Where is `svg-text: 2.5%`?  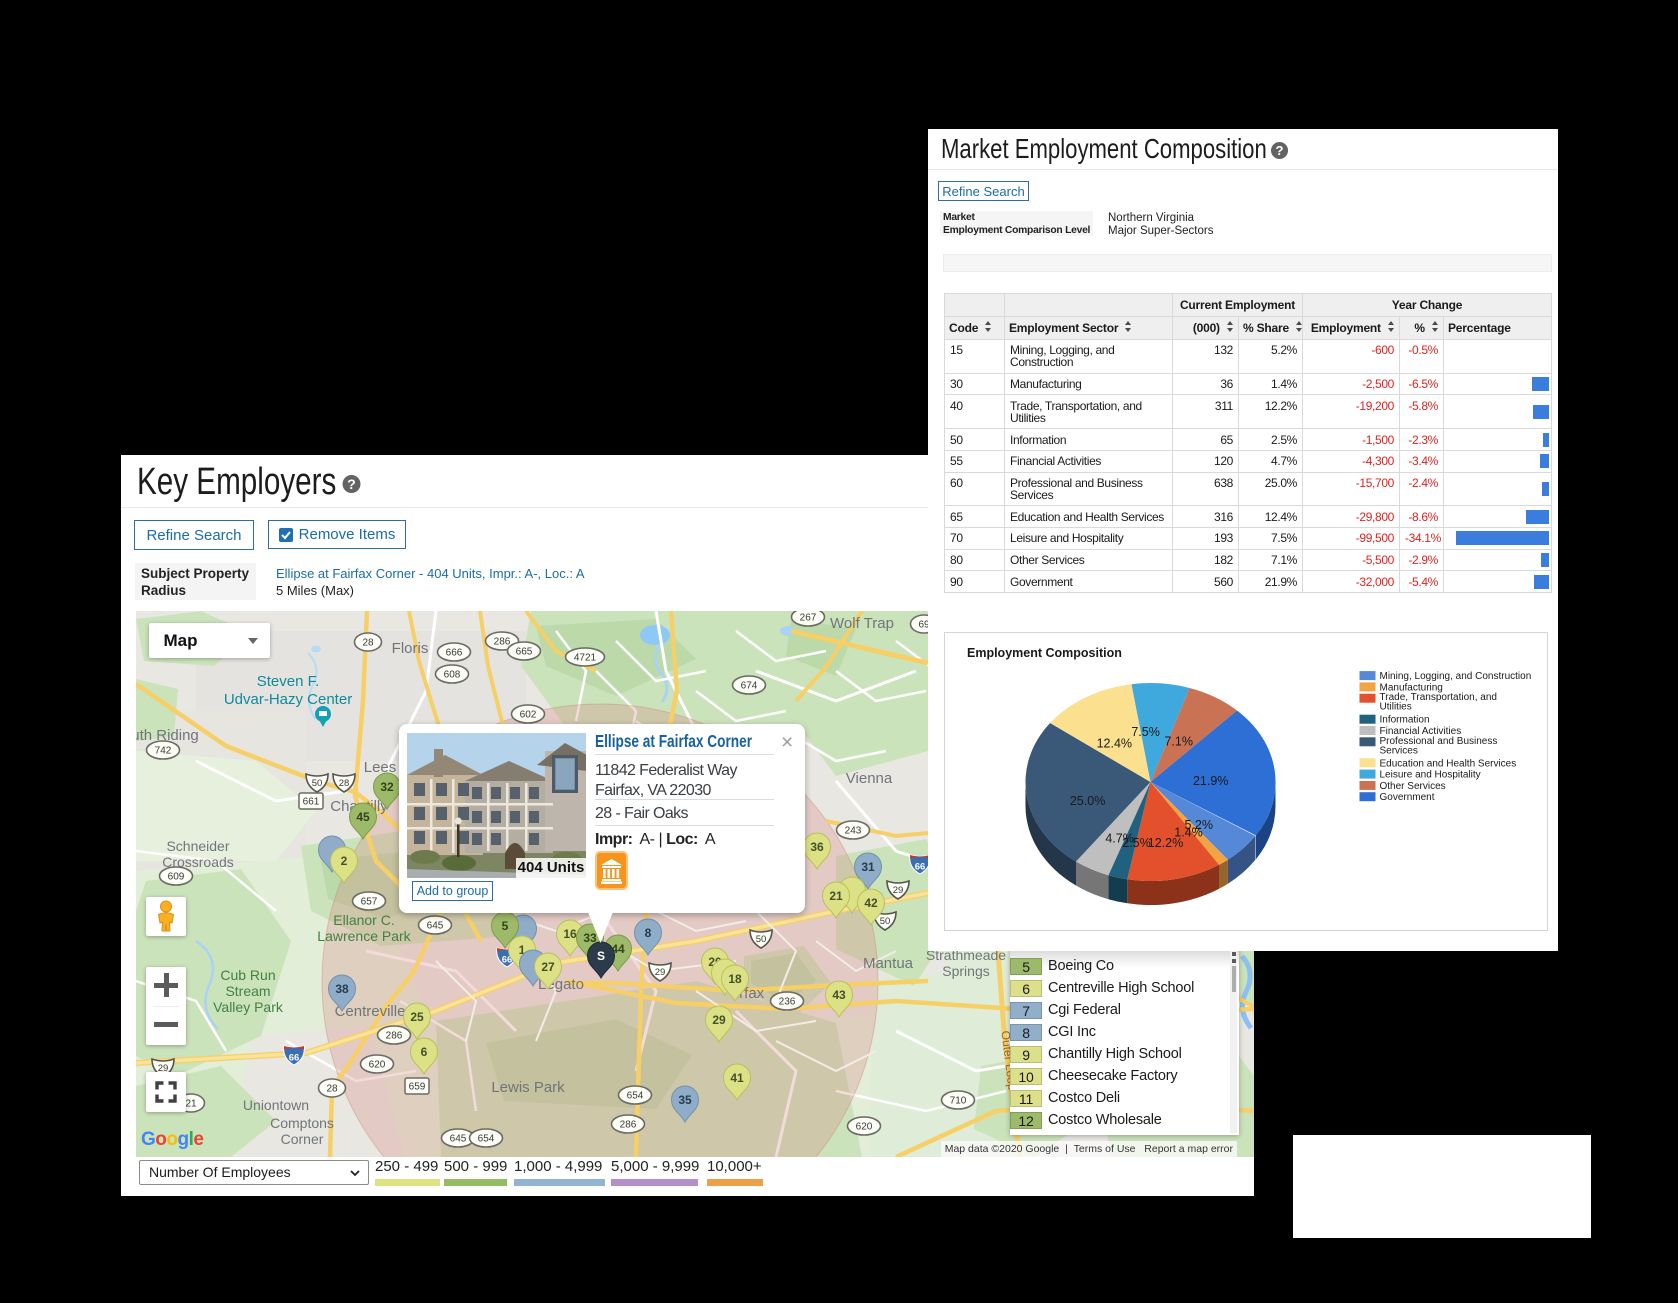 svg-text: 2.5% is located at coordinates (1136, 843).